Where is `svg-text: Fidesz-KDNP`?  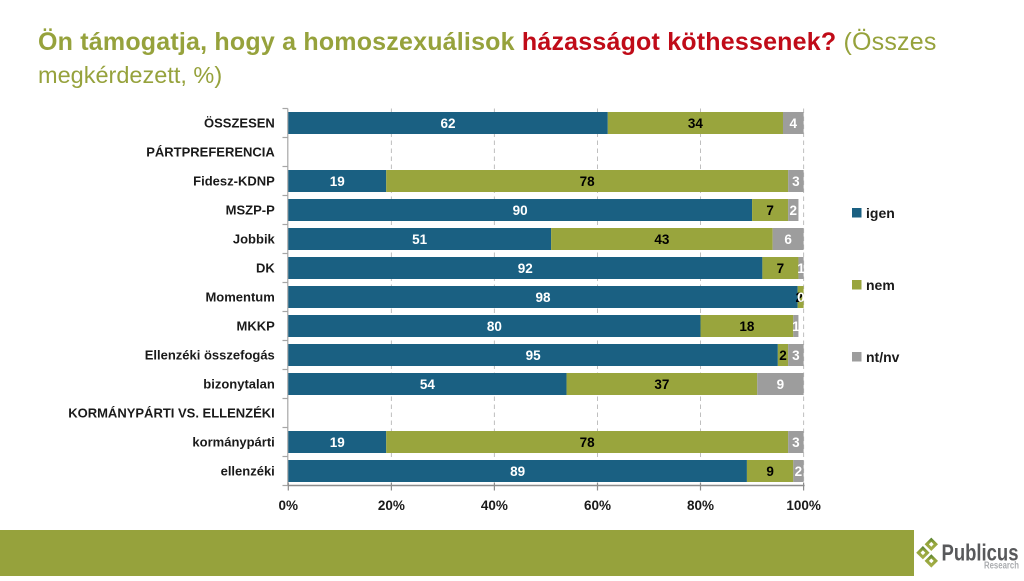
svg-text: Fidesz-KDNP is located at coordinates (234, 181).